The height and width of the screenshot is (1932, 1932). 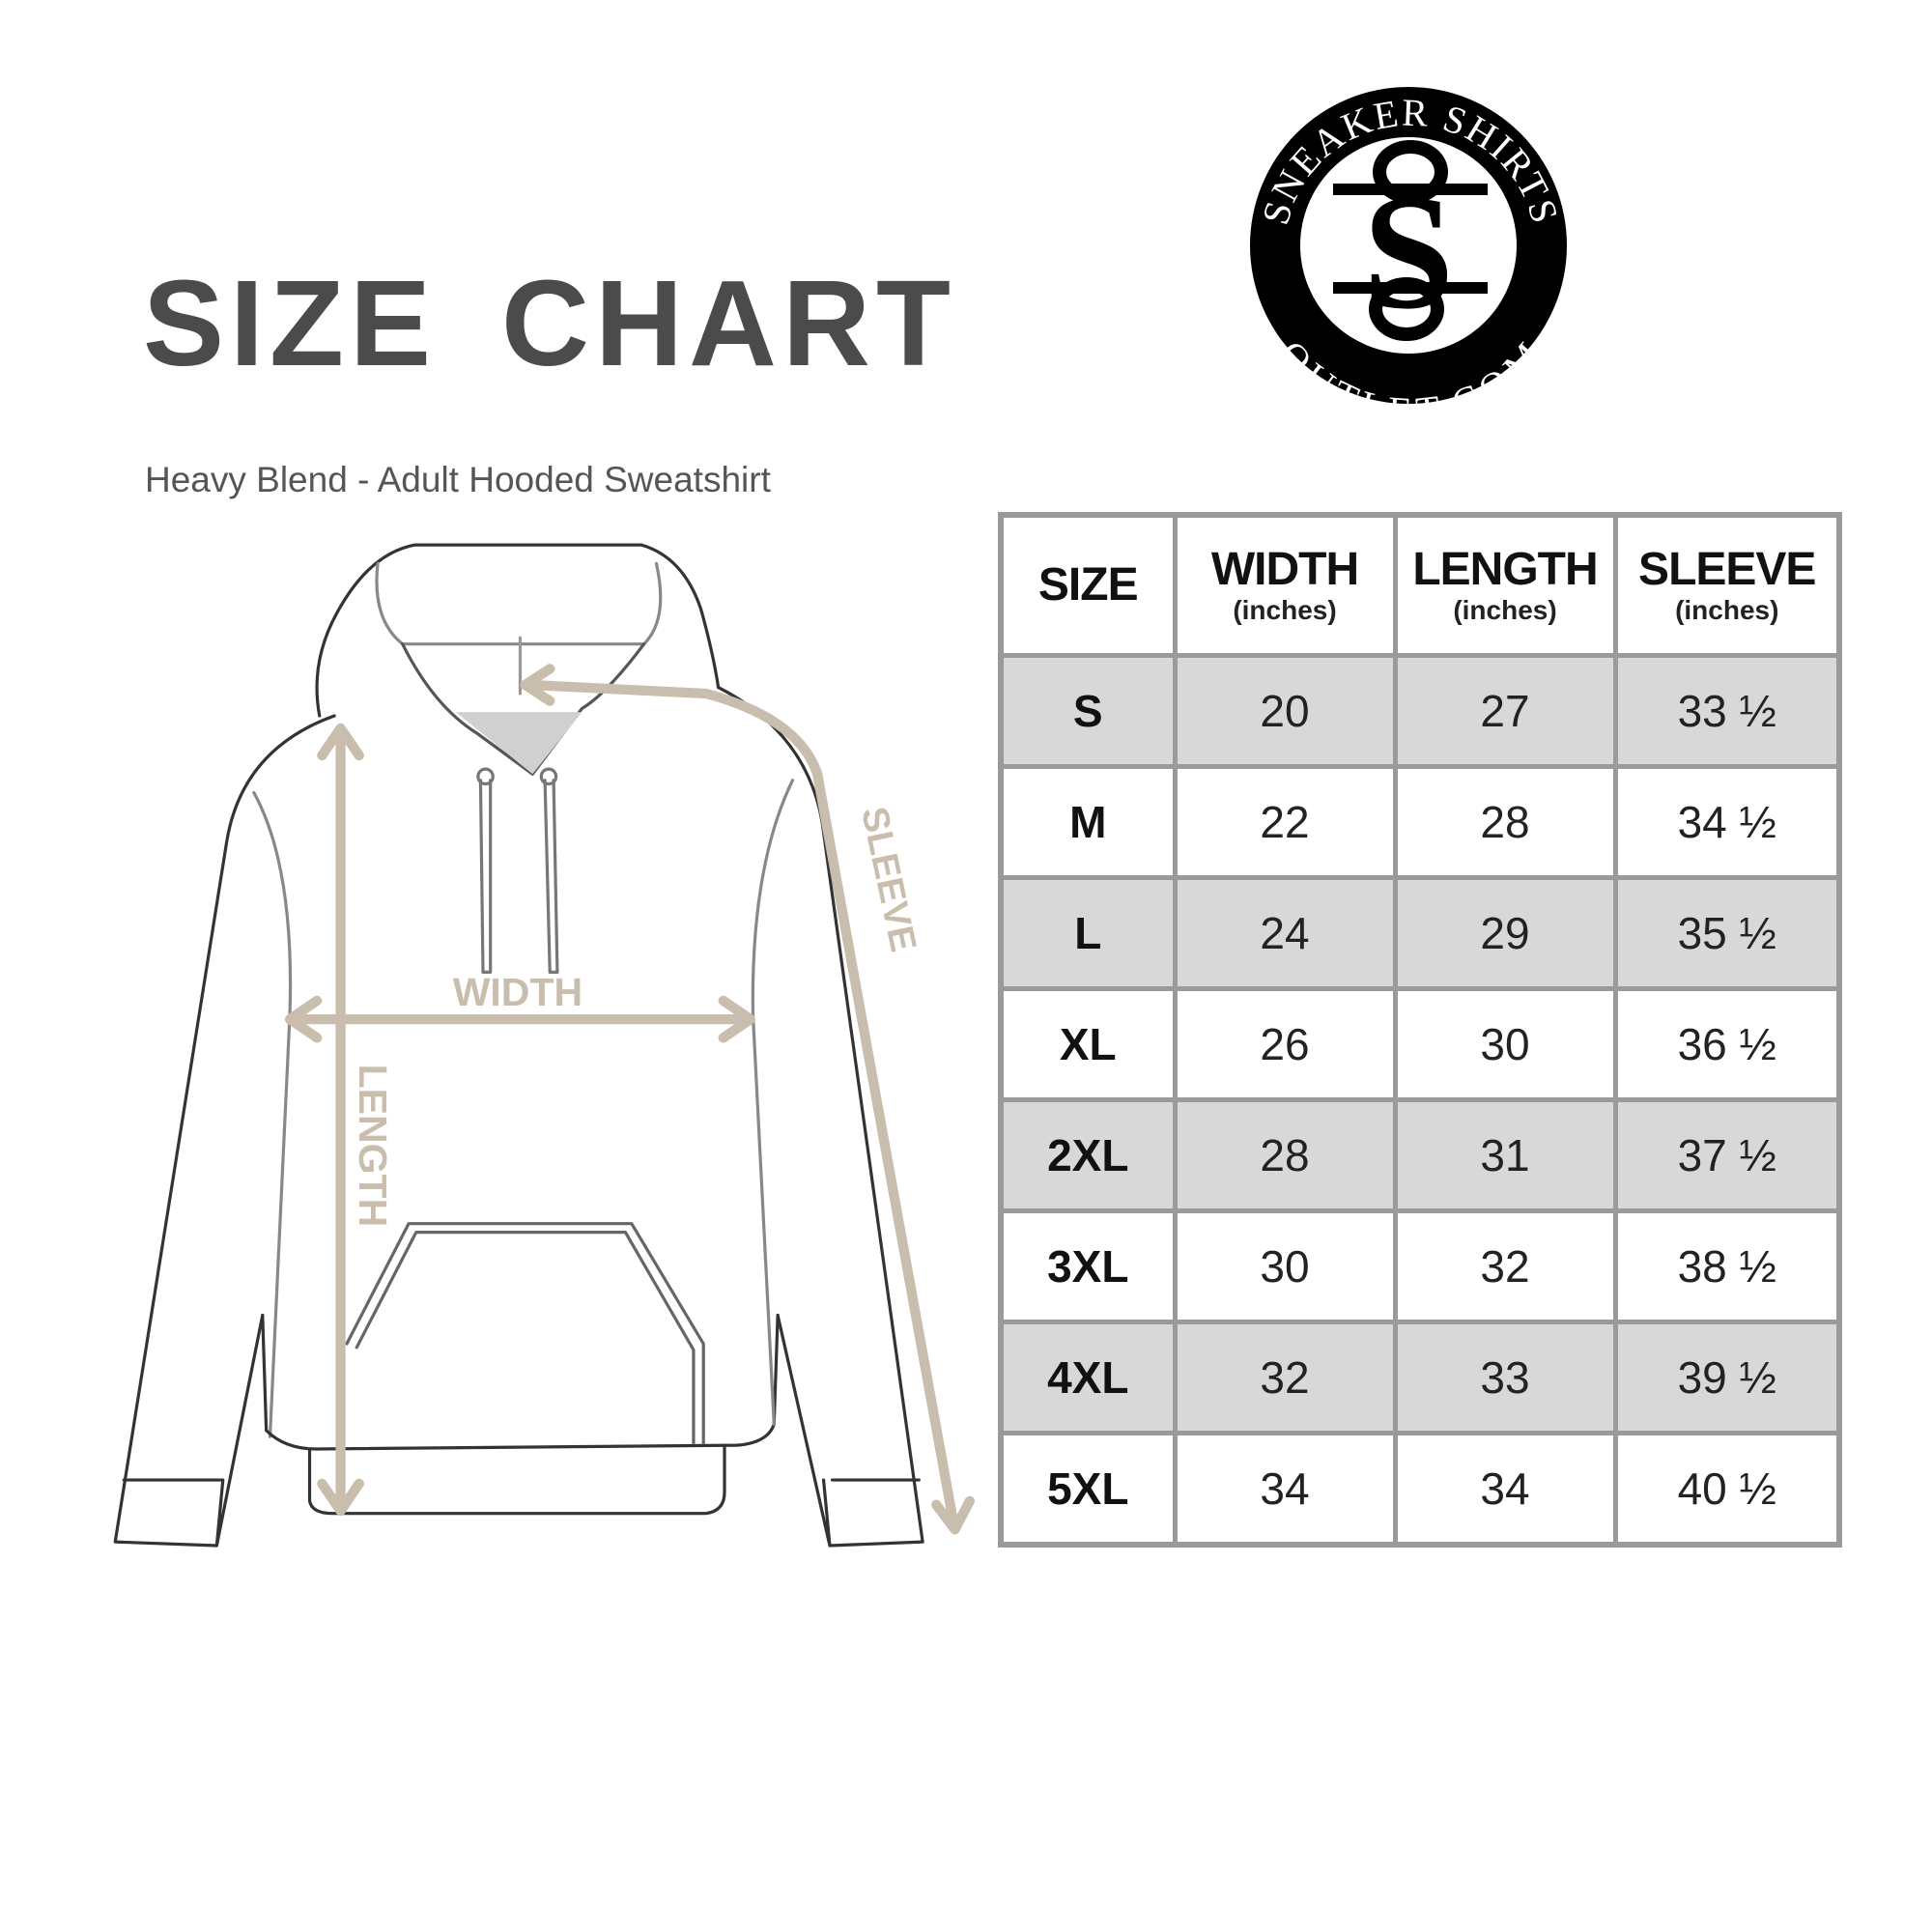 What do you see at coordinates (1505, 1266) in the screenshot?
I see `cell-length: 32` at bounding box center [1505, 1266].